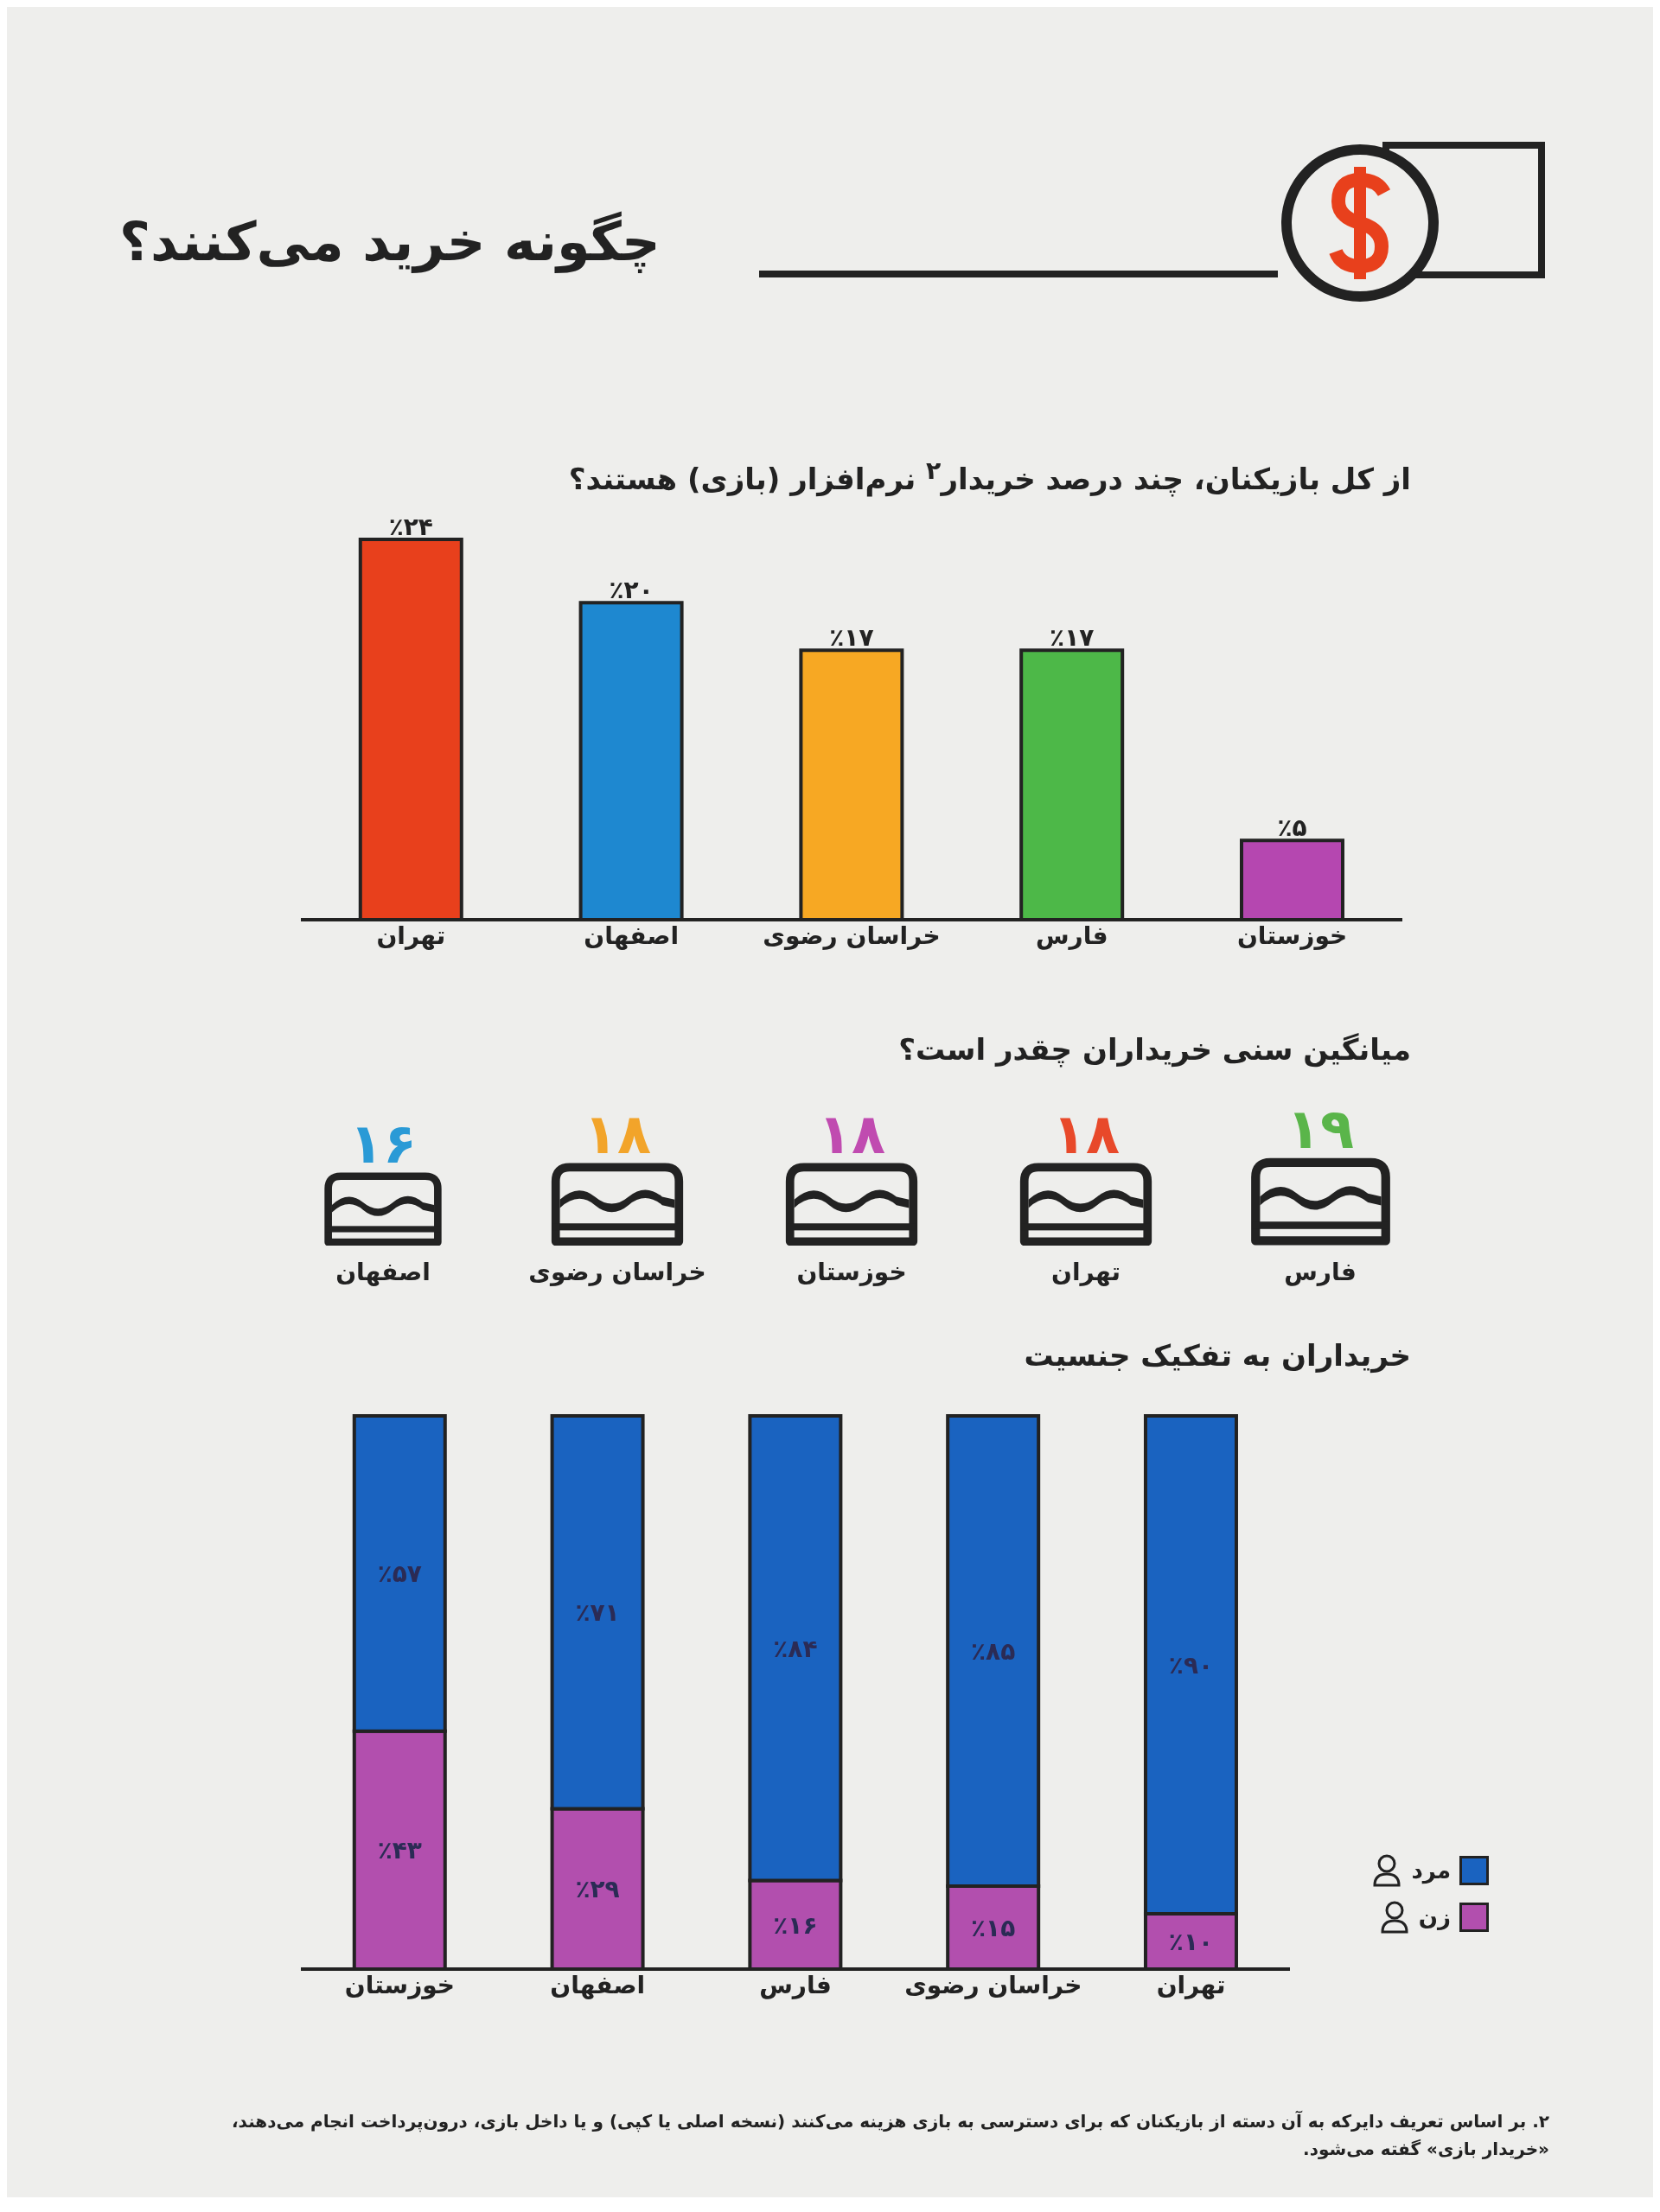  I want to click on category-label: خوزستان, so click(851, 1271).